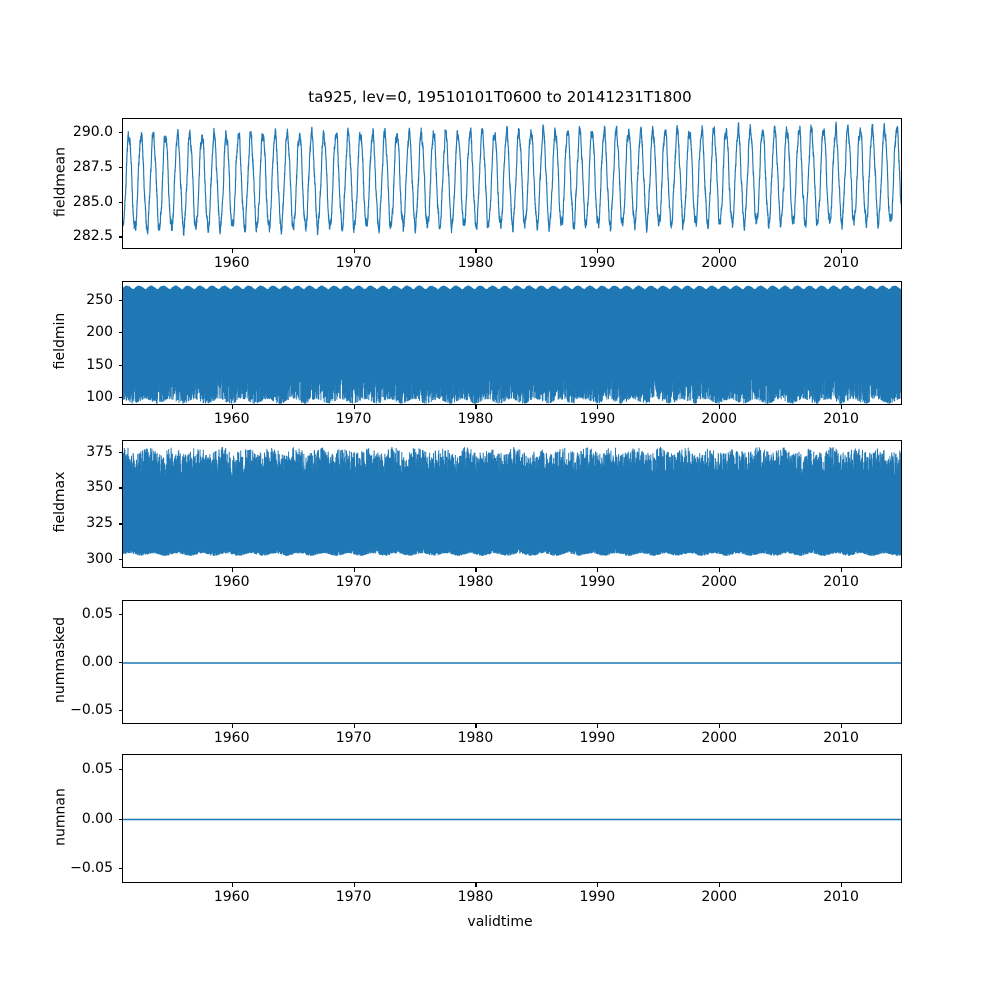  I want to click on xtick-label-fieldmean-0: 1960, so click(231, 263).